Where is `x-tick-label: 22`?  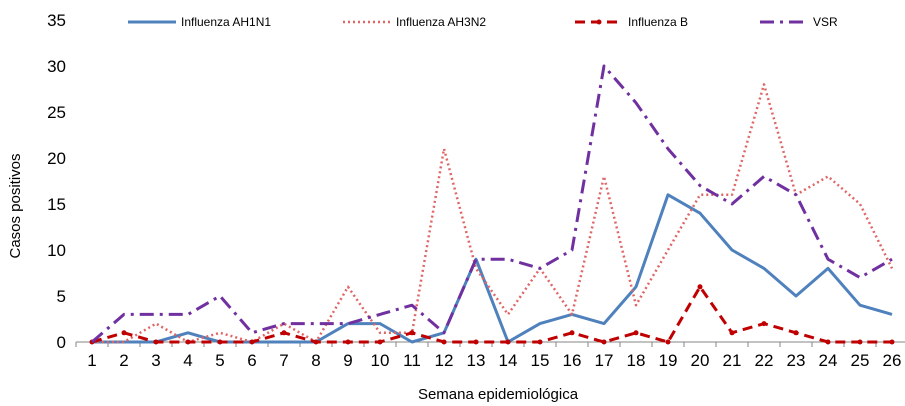 x-tick-label: 22 is located at coordinates (764, 360).